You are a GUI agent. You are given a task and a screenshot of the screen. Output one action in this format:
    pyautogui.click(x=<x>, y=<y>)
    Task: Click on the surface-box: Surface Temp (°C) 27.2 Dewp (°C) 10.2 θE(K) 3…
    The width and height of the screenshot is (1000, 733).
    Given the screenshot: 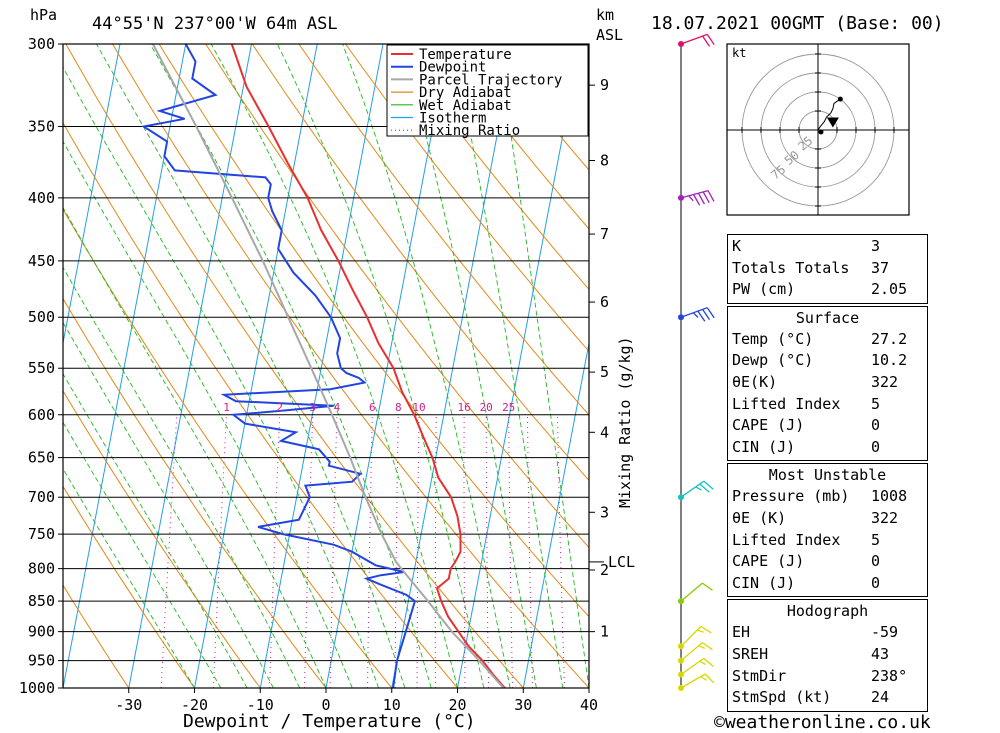 What is the action you would take?
    pyautogui.click(x=827, y=383)
    